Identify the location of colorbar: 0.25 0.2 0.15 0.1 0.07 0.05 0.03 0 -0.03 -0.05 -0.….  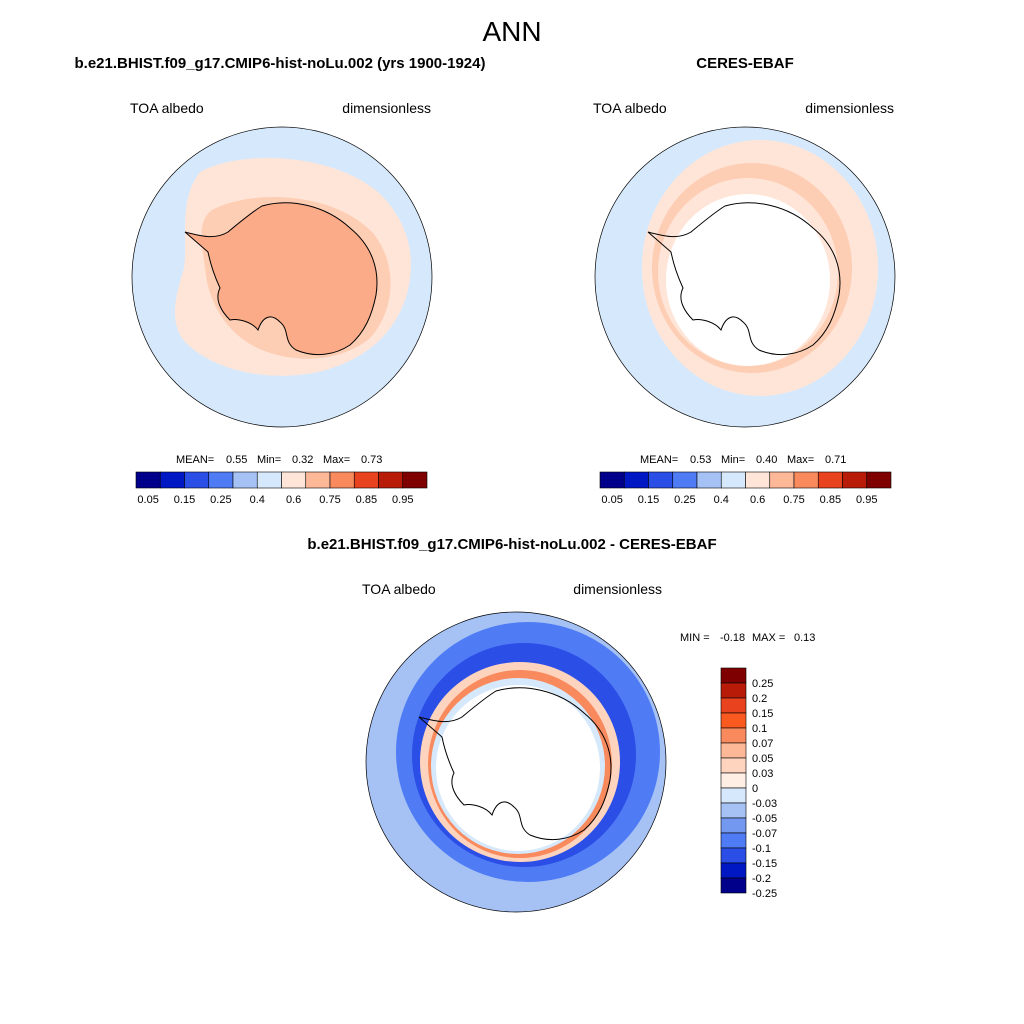
(748, 783).